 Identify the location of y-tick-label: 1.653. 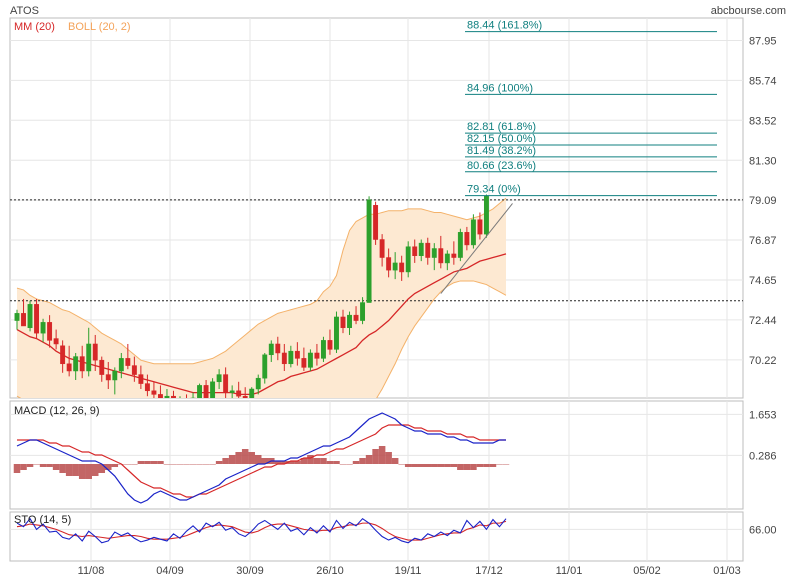
(763, 415).